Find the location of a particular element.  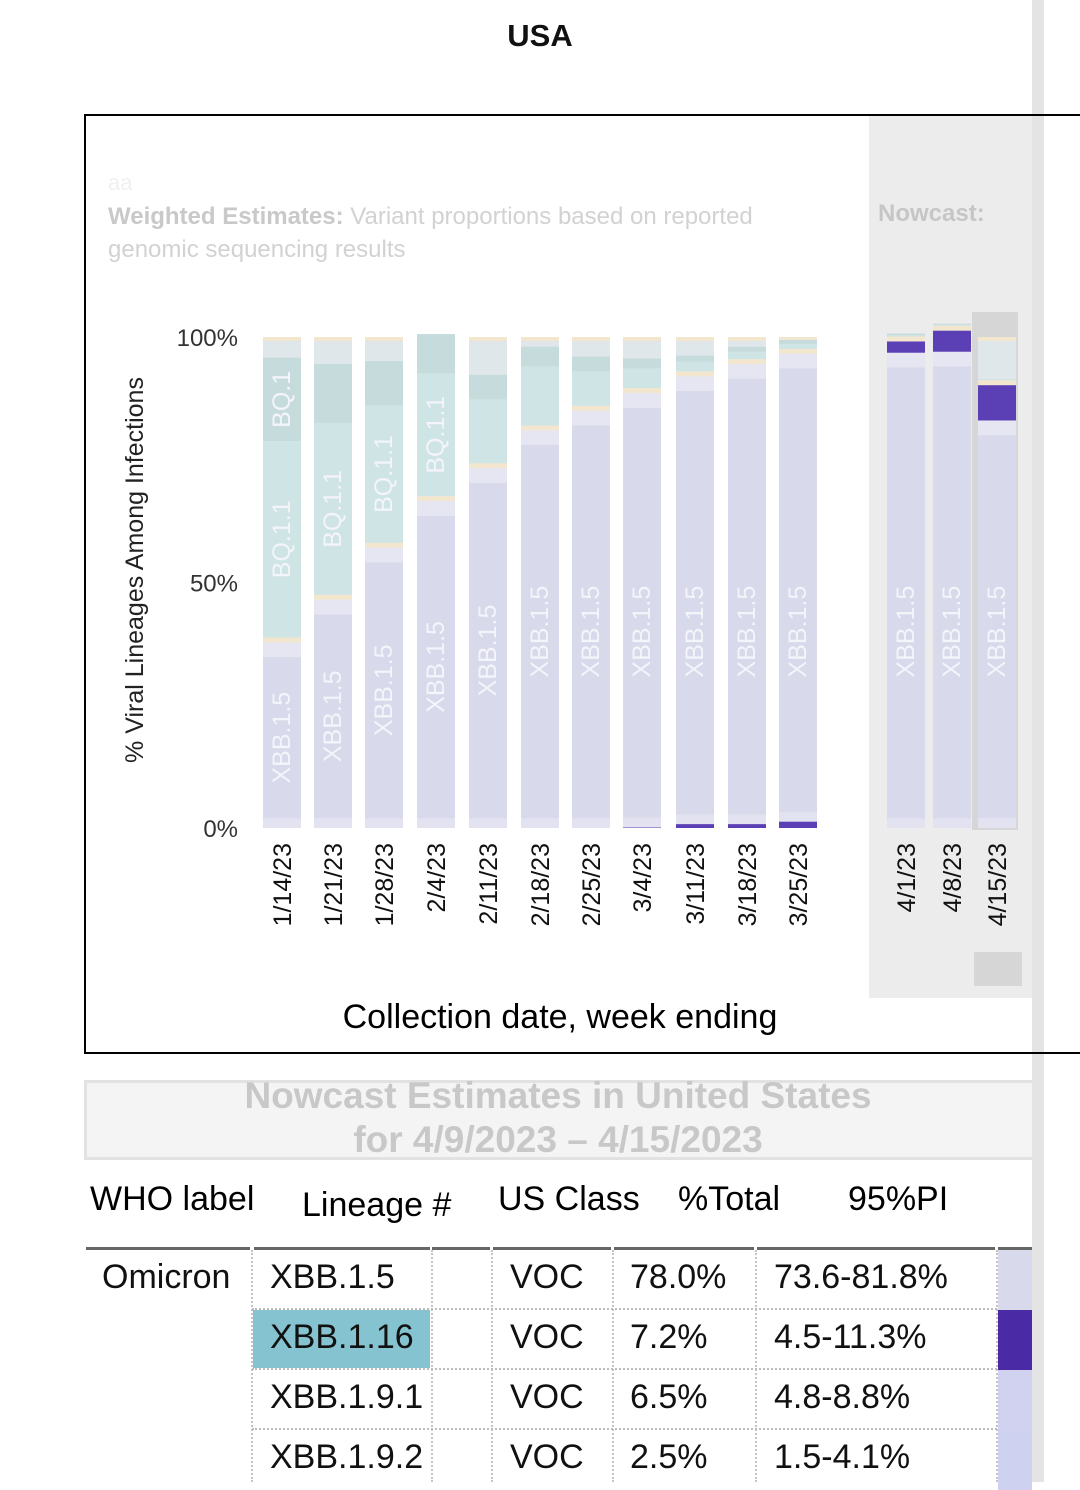

header-pi: 95%PI is located at coordinates (898, 1199).